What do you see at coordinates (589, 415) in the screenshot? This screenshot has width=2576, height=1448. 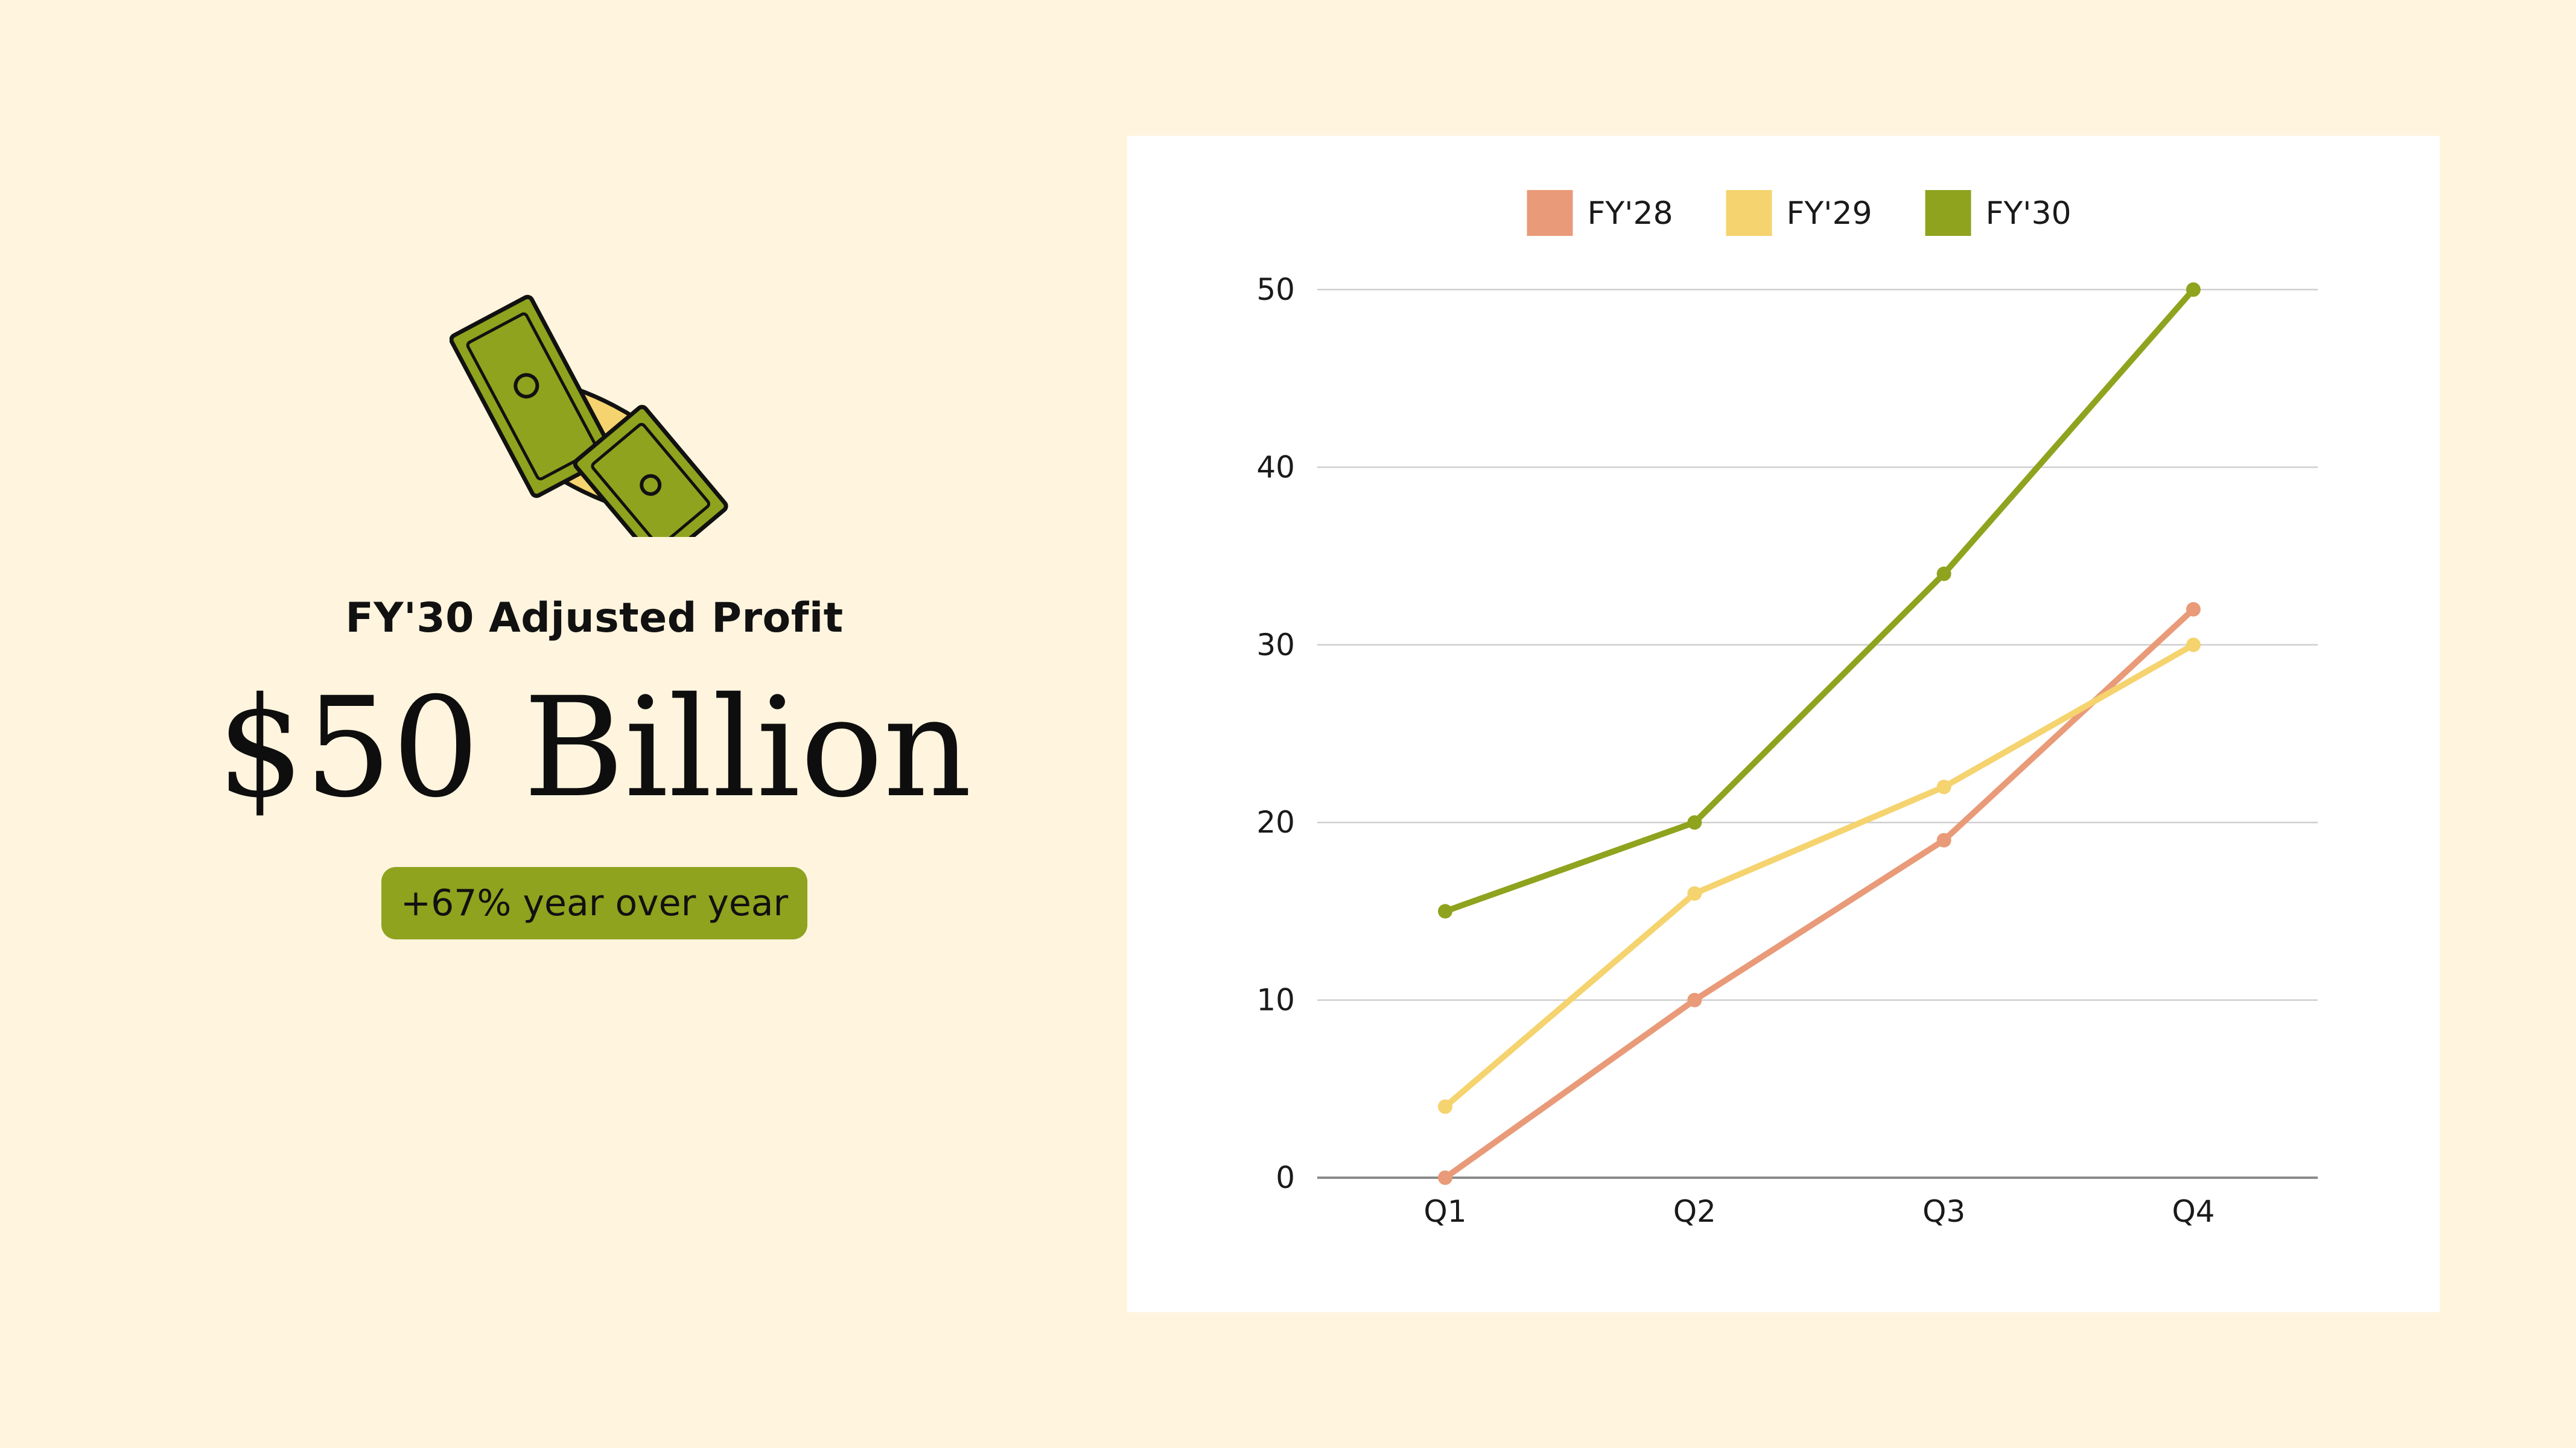 I see `money-bills-icon` at bounding box center [589, 415].